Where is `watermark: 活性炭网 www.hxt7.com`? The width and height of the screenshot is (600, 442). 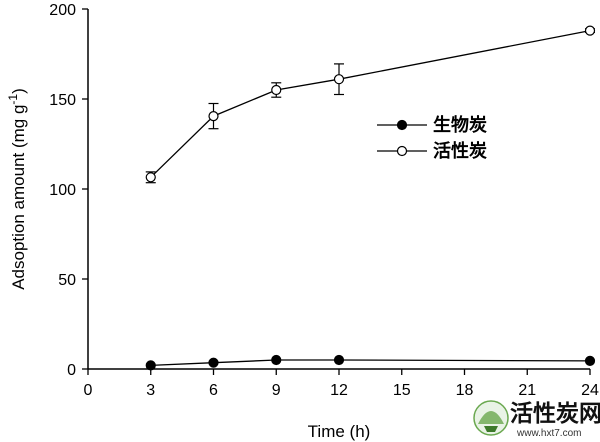 watermark: 活性炭网 www.hxt7.com is located at coordinates (536, 419).